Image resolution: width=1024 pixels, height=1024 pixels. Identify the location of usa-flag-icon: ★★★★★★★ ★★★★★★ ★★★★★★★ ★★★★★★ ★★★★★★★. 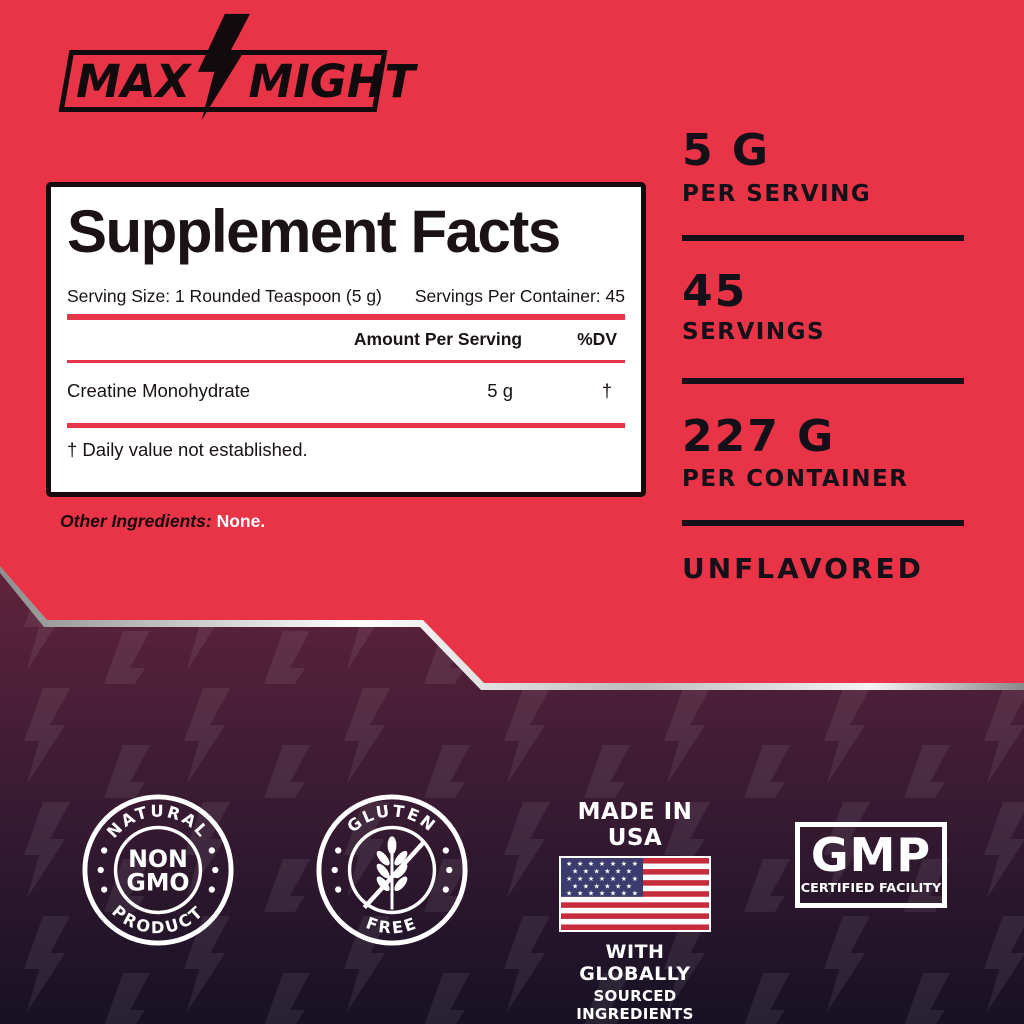
(635, 894).